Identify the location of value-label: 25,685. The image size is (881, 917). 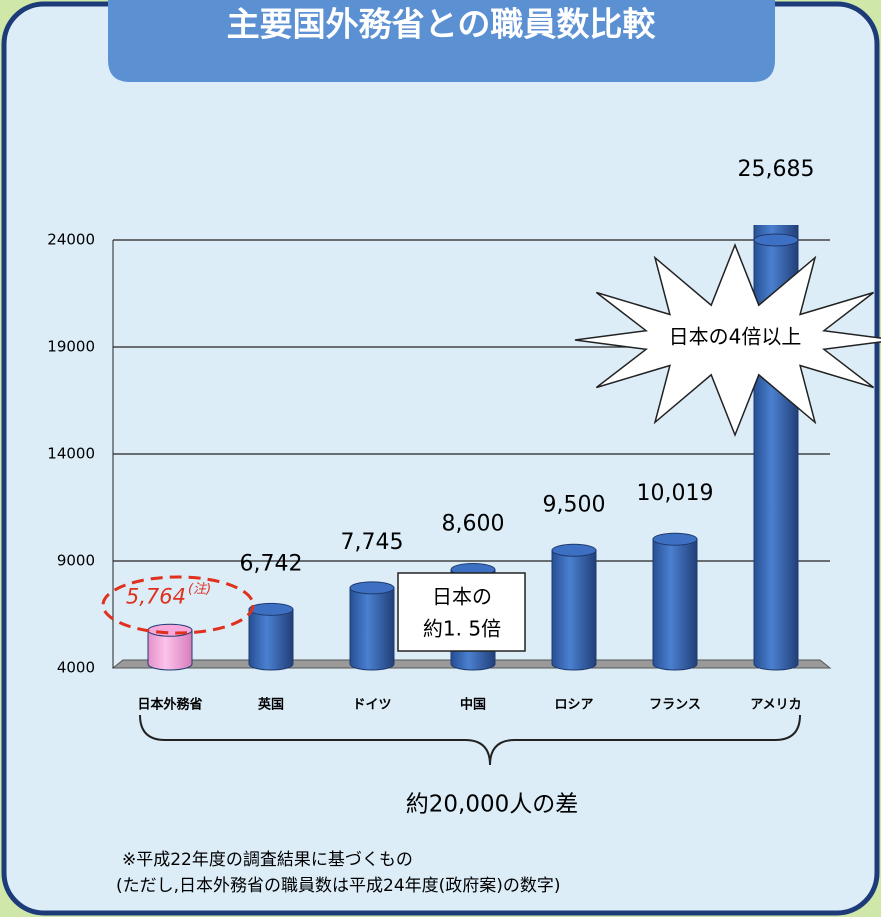
(776, 169).